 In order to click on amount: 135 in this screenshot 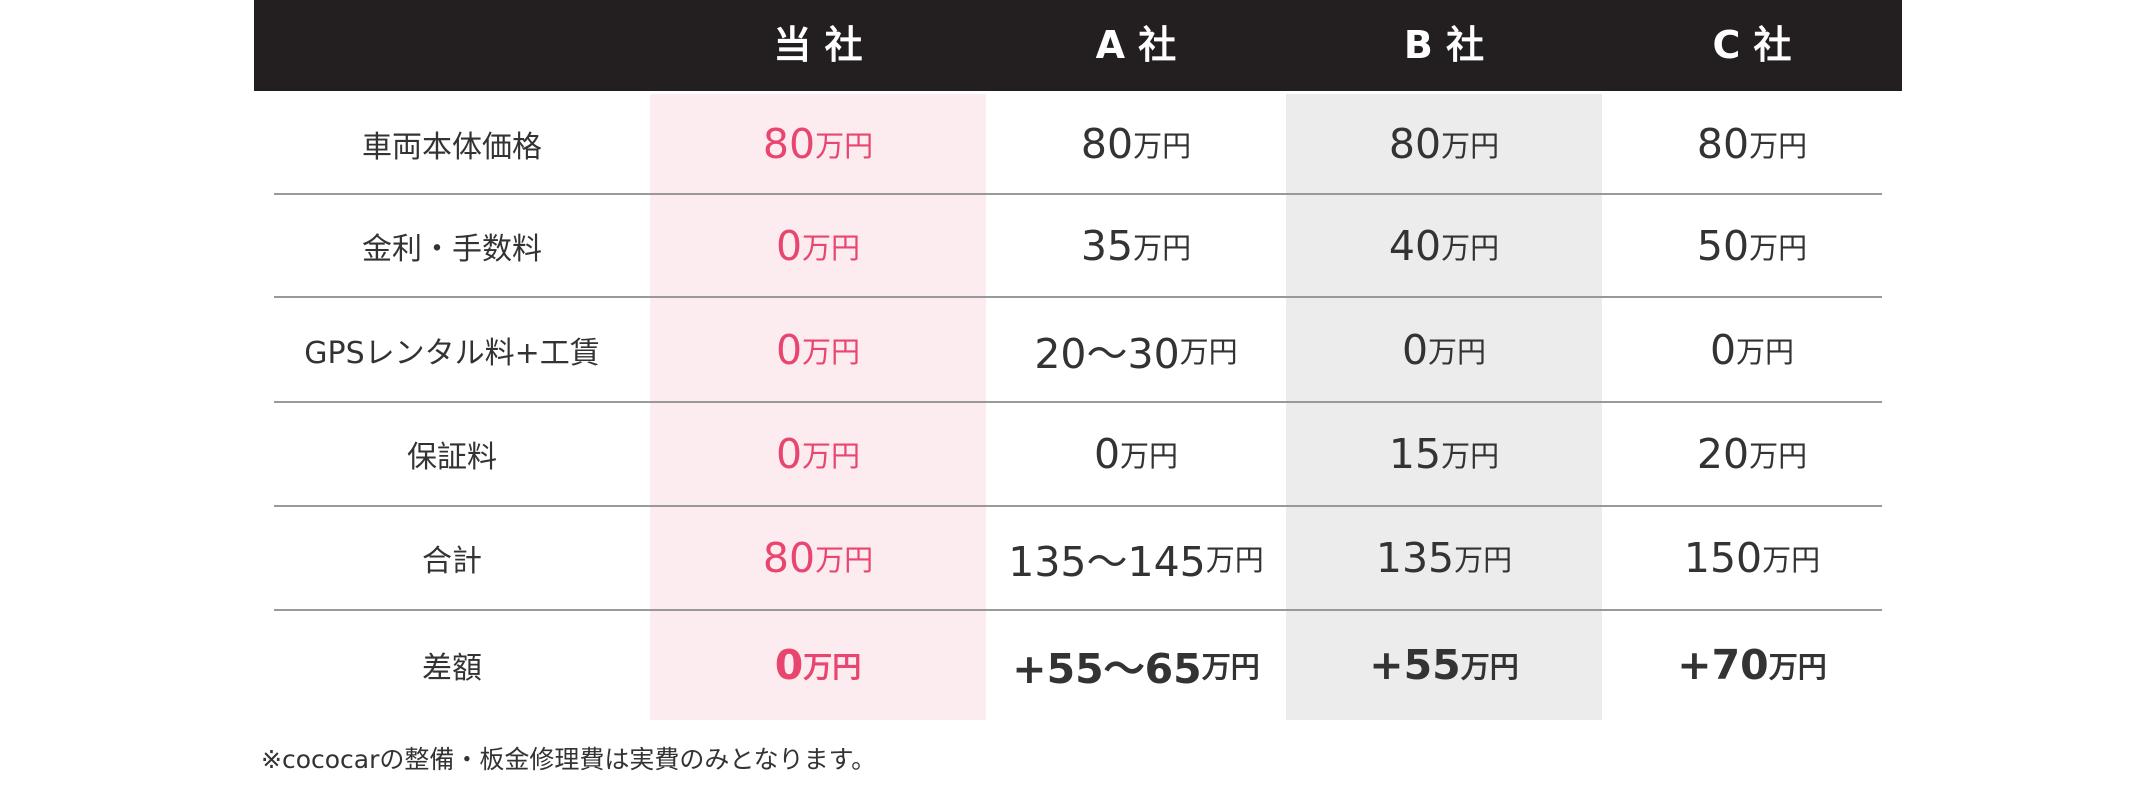, I will do `click(1415, 558)`.